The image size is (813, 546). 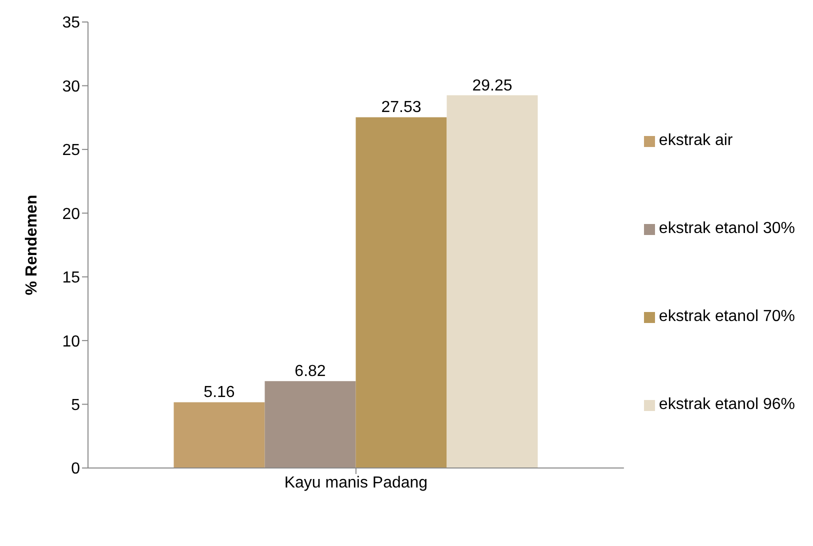 I want to click on data-label: 5.16, so click(x=219, y=393).